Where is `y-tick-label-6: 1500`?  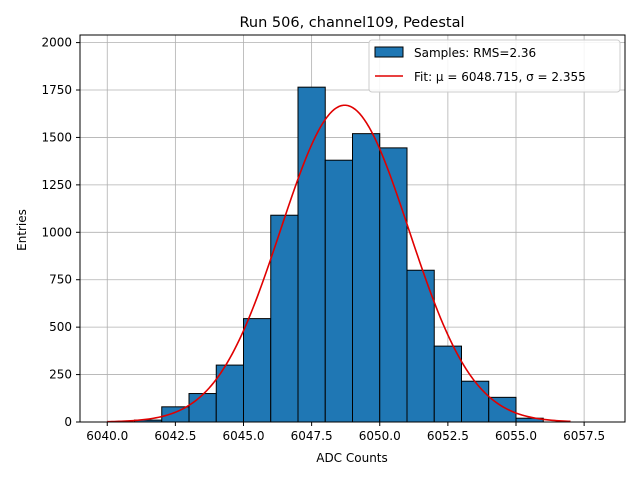
y-tick-label-6: 1500 is located at coordinates (56, 137).